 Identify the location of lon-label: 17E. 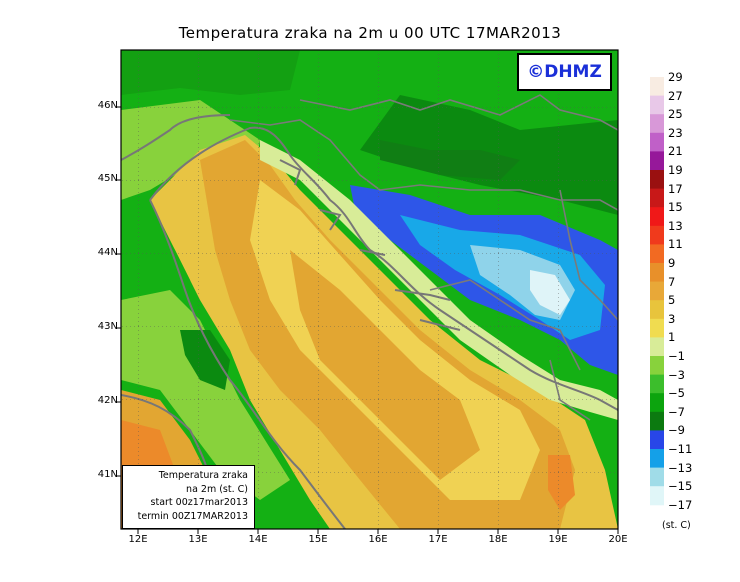
(438, 539).